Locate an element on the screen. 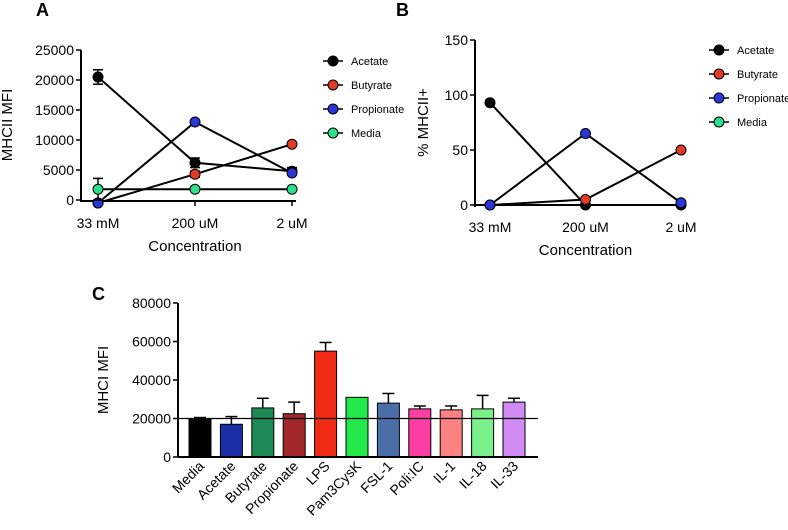 The height and width of the screenshot is (530, 788). bar-acetate is located at coordinates (231, 440).